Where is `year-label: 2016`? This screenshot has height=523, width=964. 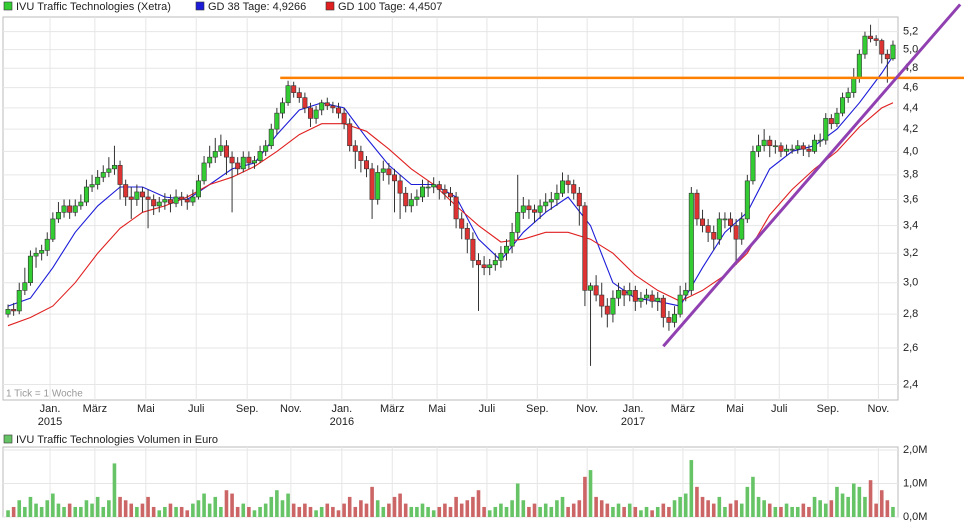
year-label: 2016 is located at coordinates (342, 422).